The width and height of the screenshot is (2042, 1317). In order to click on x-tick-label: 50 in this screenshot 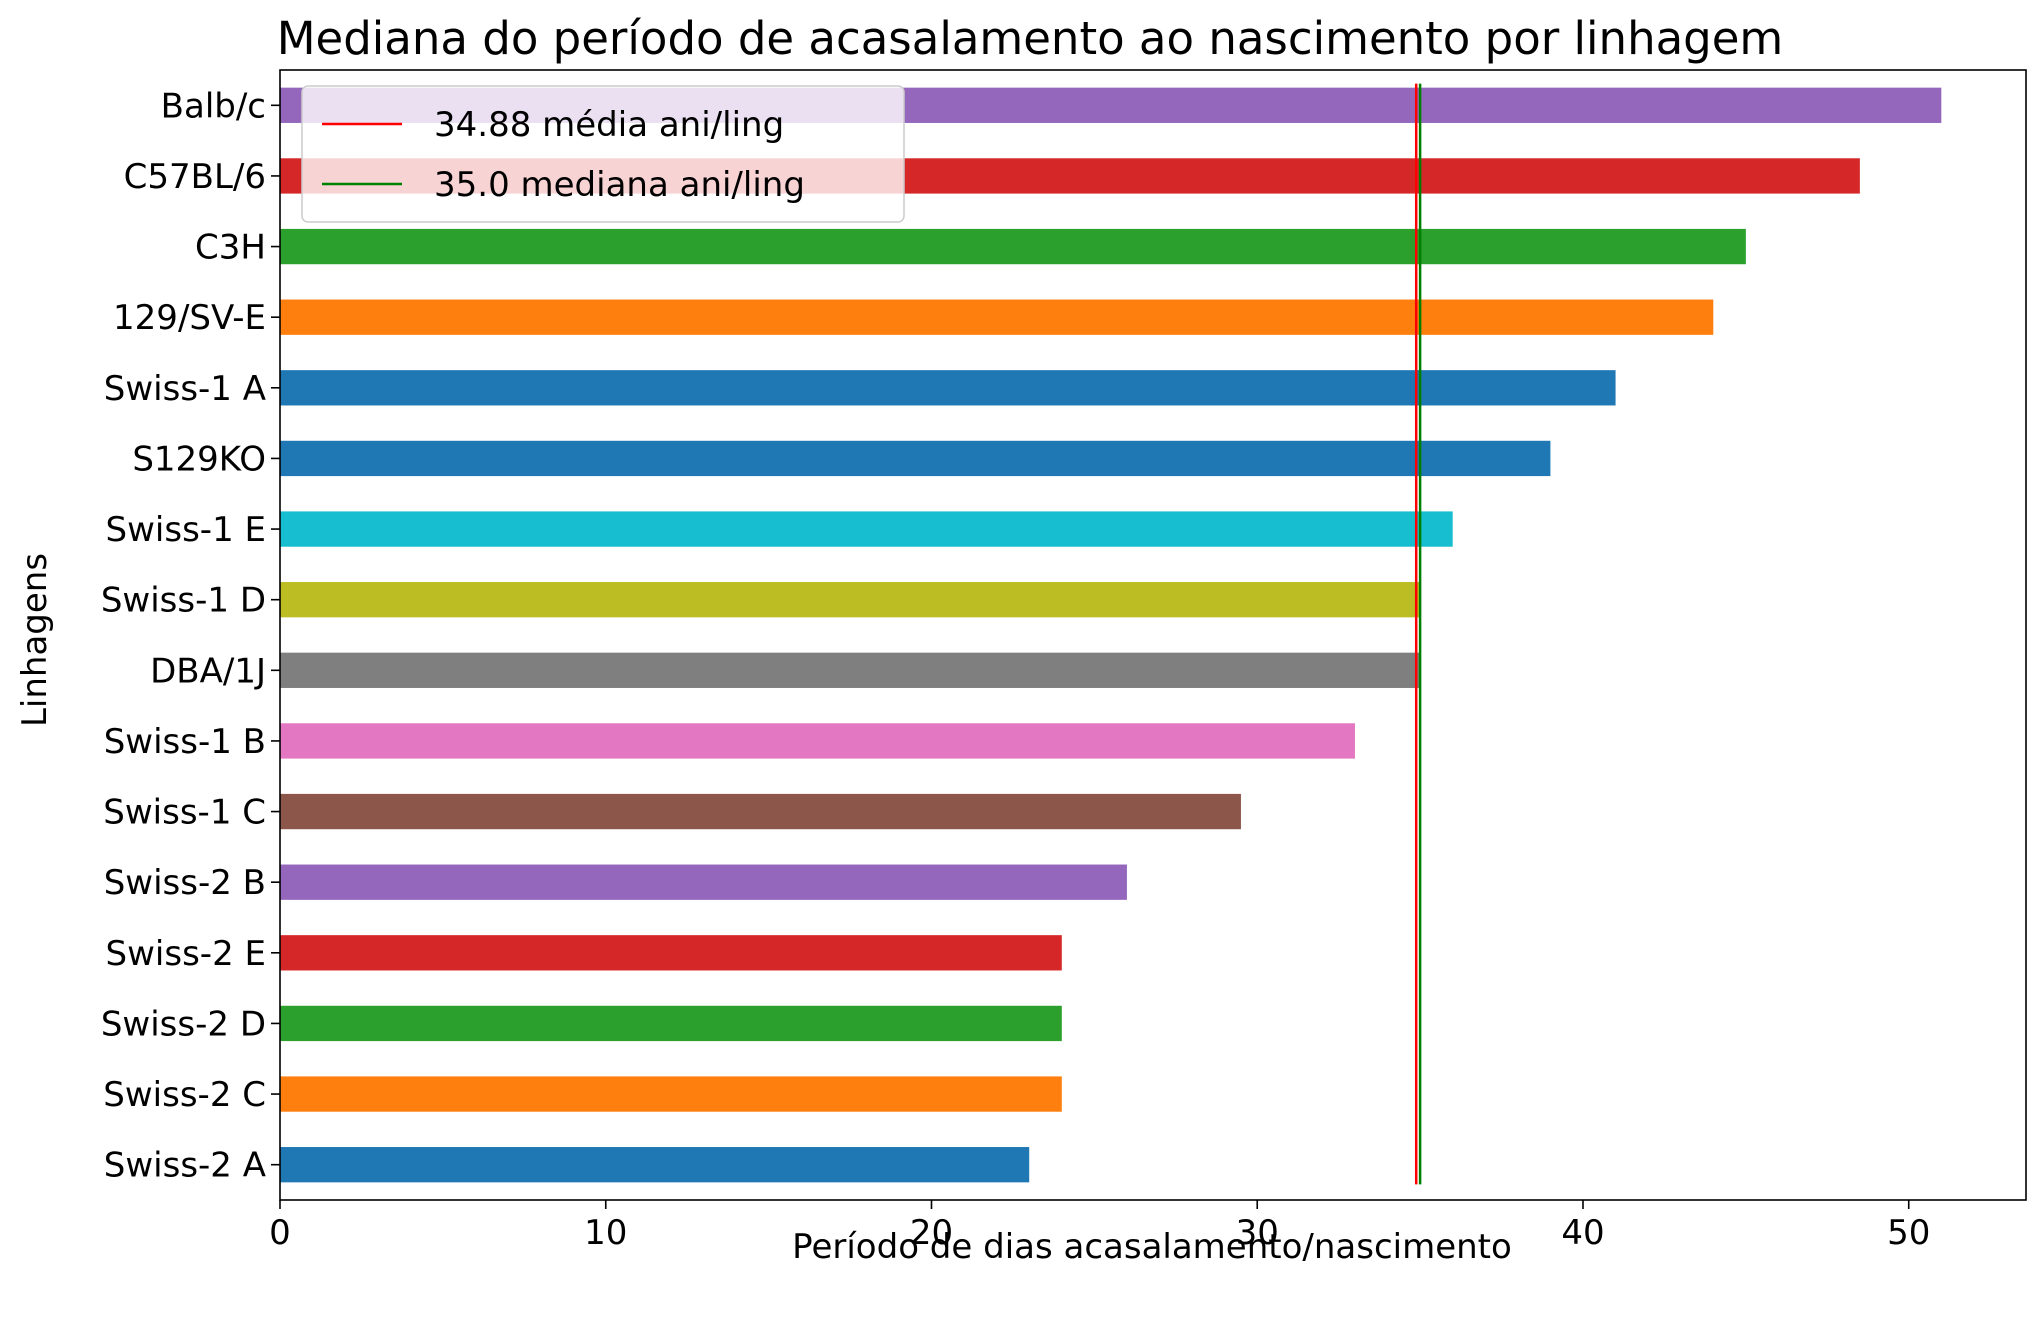, I will do `click(1908, 1233)`.